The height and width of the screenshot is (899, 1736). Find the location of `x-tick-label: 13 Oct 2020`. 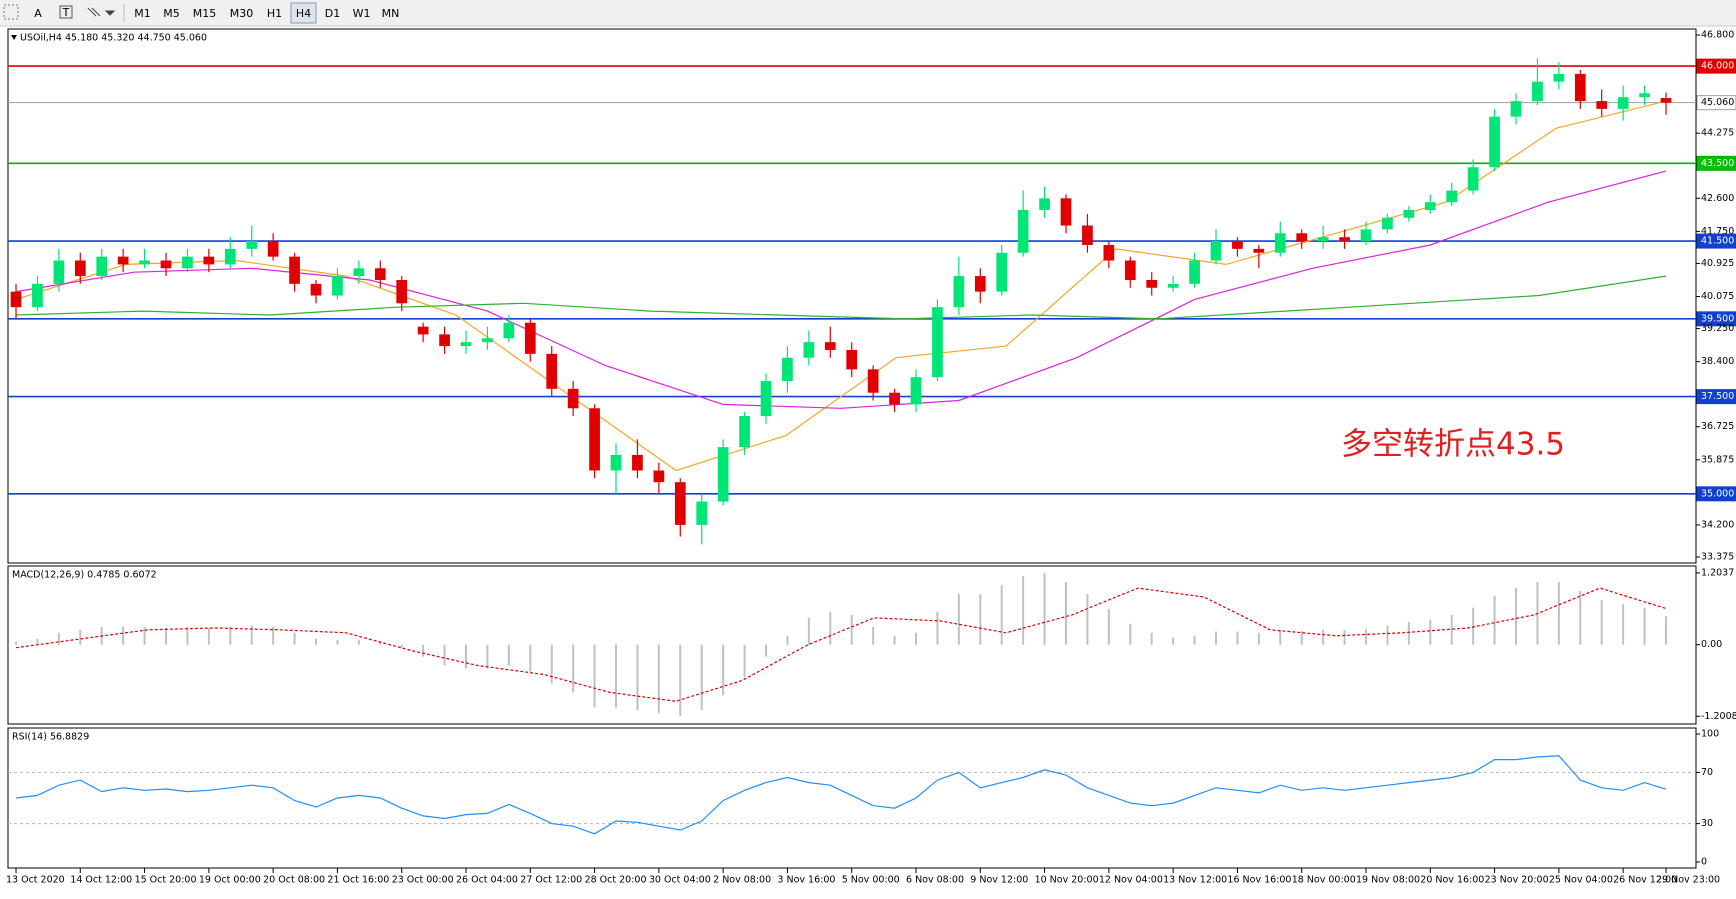

x-tick-label: 13 Oct 2020 is located at coordinates (35, 880).